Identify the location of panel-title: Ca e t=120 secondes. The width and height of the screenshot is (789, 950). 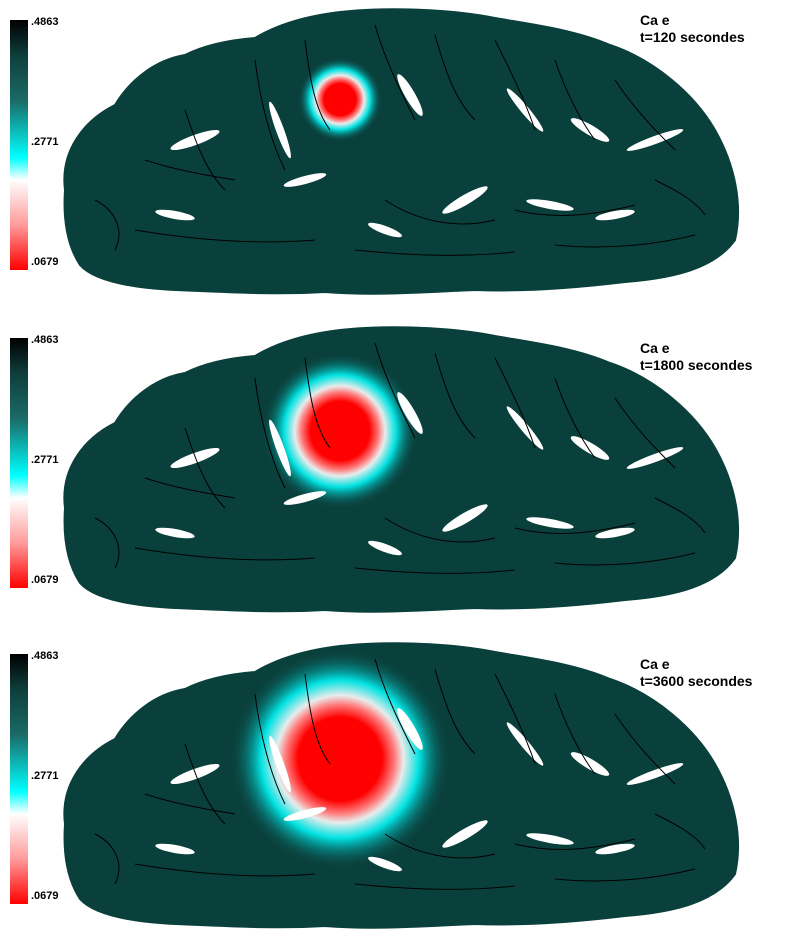
(692, 29).